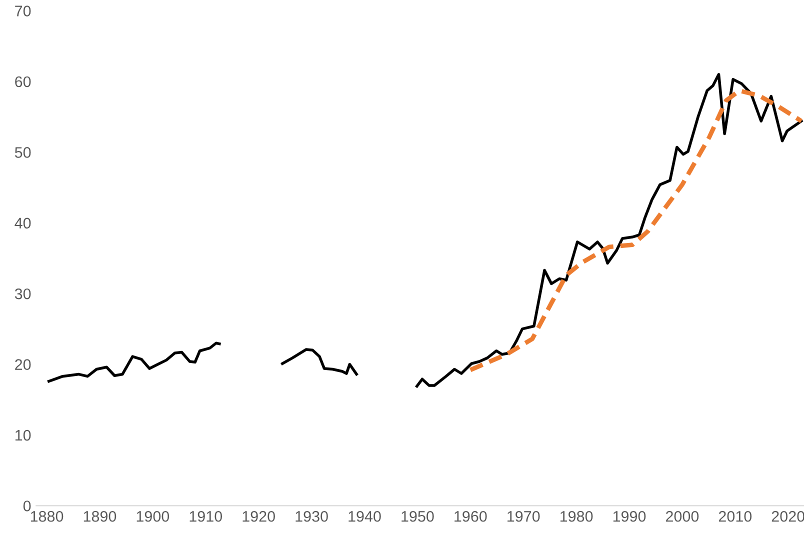 This screenshot has height=538, width=804. What do you see at coordinates (576, 516) in the screenshot?
I see `x-tick-label: 1980` at bounding box center [576, 516].